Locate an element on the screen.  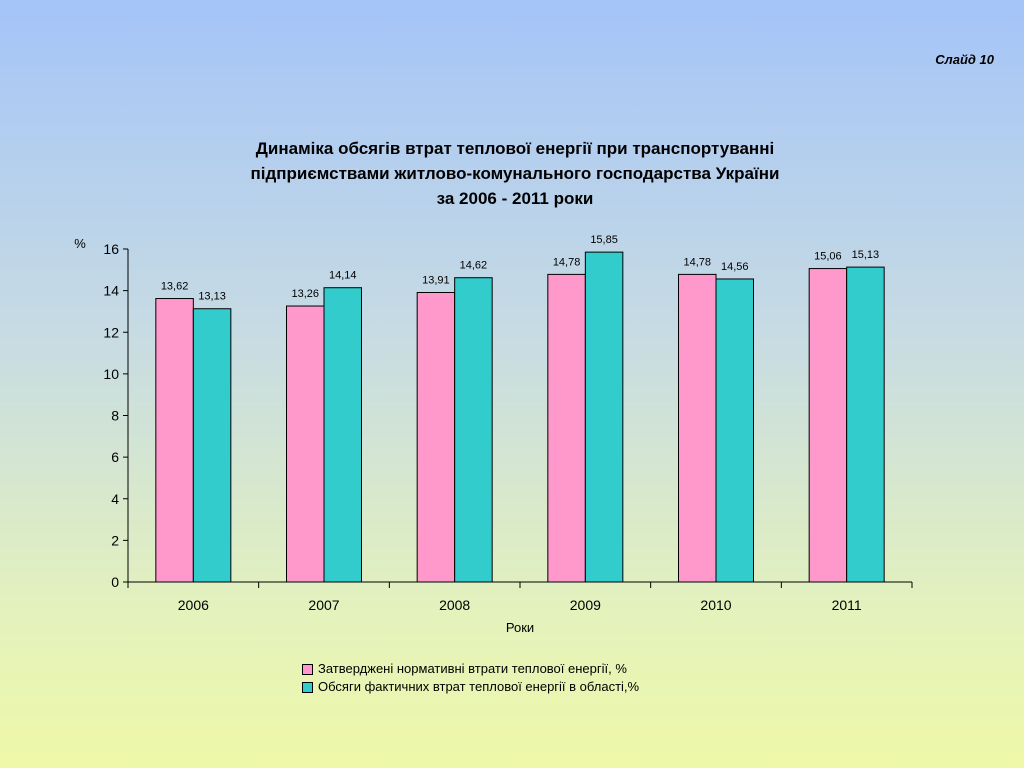
bar-value-label: 14,14 is located at coordinates (343, 276).